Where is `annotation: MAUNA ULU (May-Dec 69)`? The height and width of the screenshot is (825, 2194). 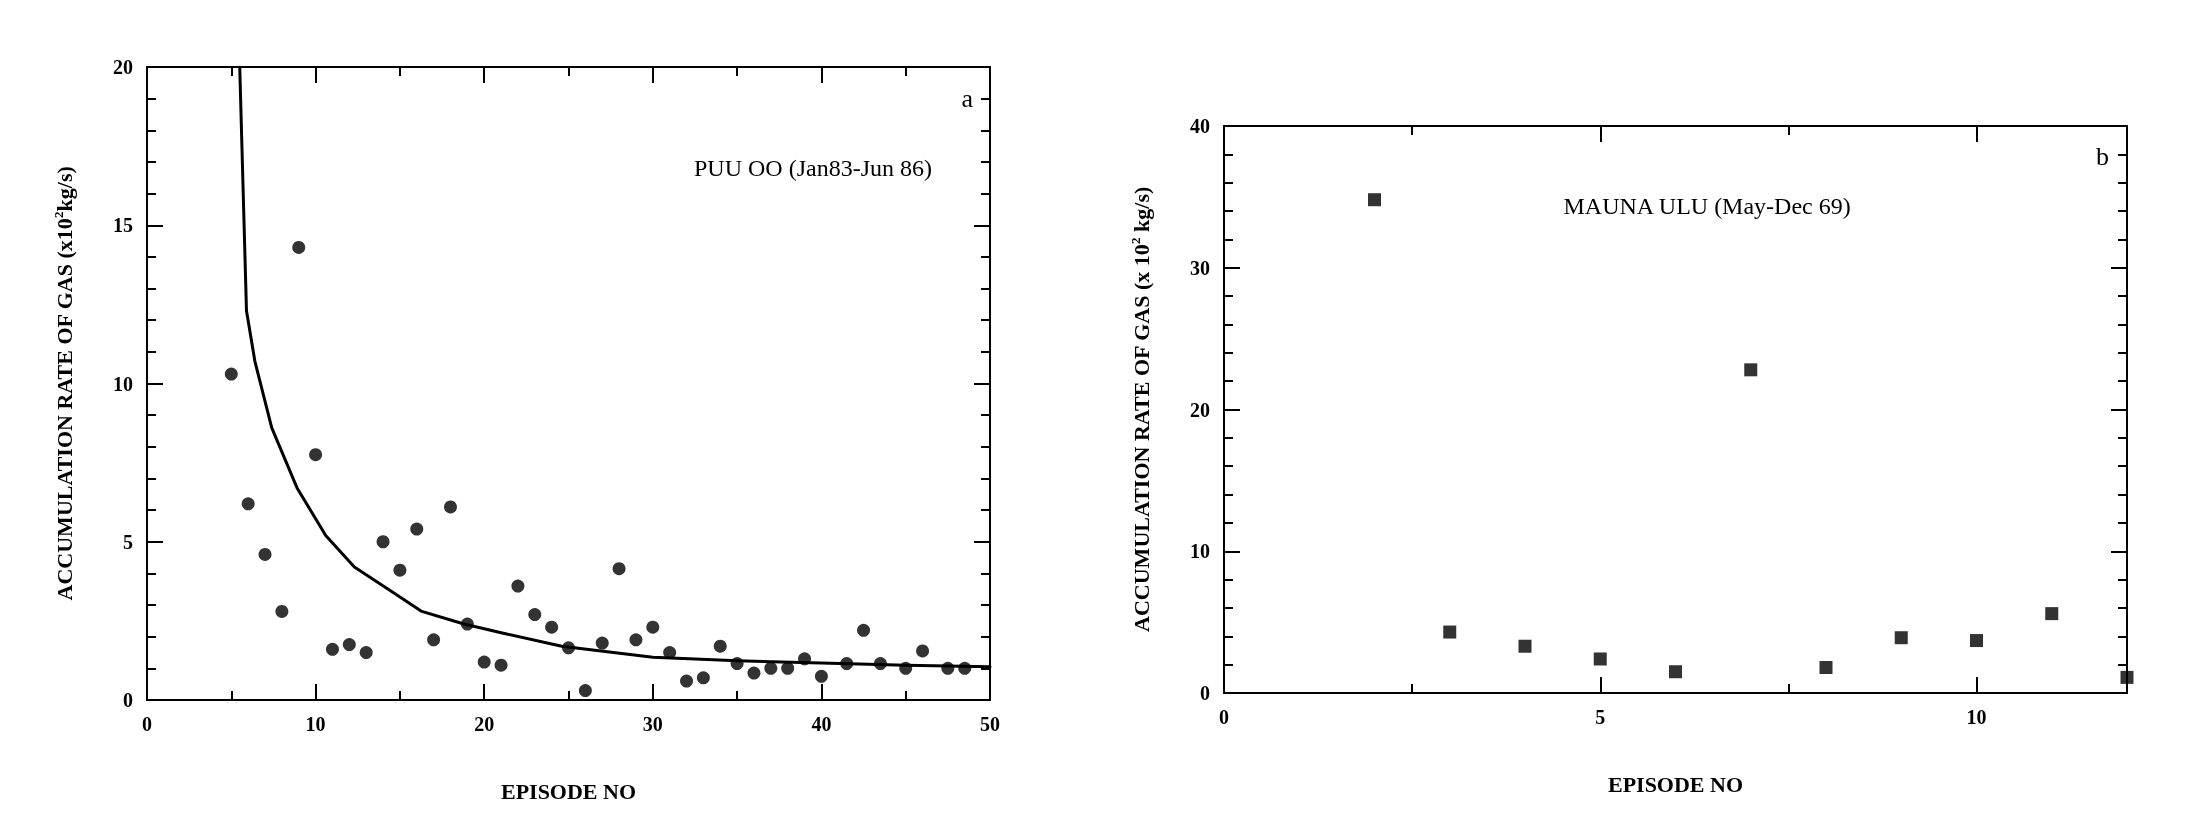
annotation: MAUNA ULU (May-Dec 69) is located at coordinates (1707, 206).